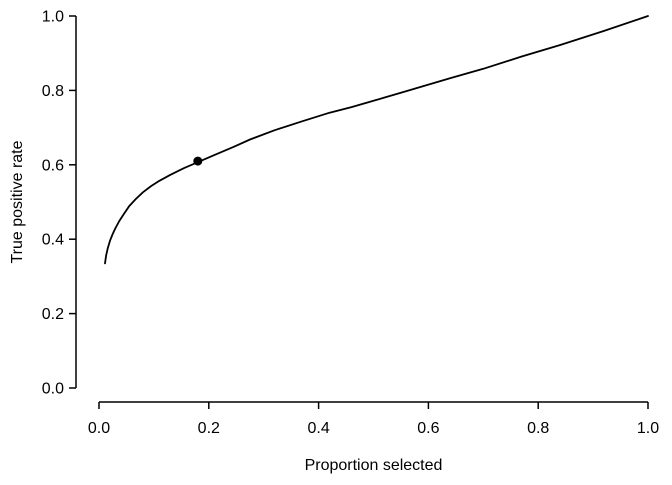 The height and width of the screenshot is (485, 672). What do you see at coordinates (209, 428) in the screenshot?
I see `x-tick-label: 0.2` at bounding box center [209, 428].